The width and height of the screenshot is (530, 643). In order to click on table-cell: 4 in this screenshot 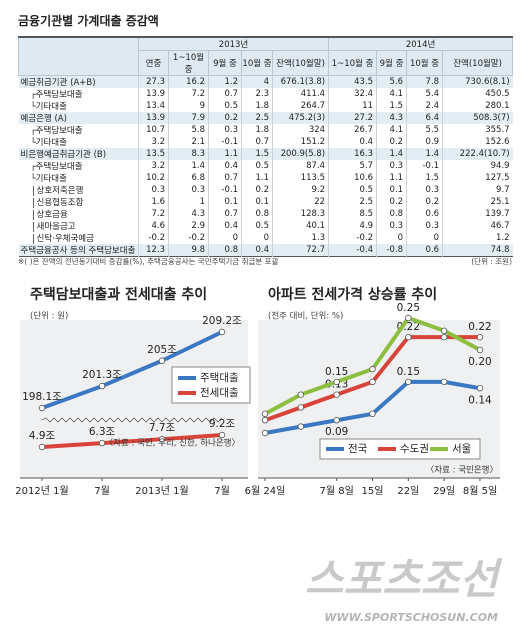, I will do `click(257, 81)`.